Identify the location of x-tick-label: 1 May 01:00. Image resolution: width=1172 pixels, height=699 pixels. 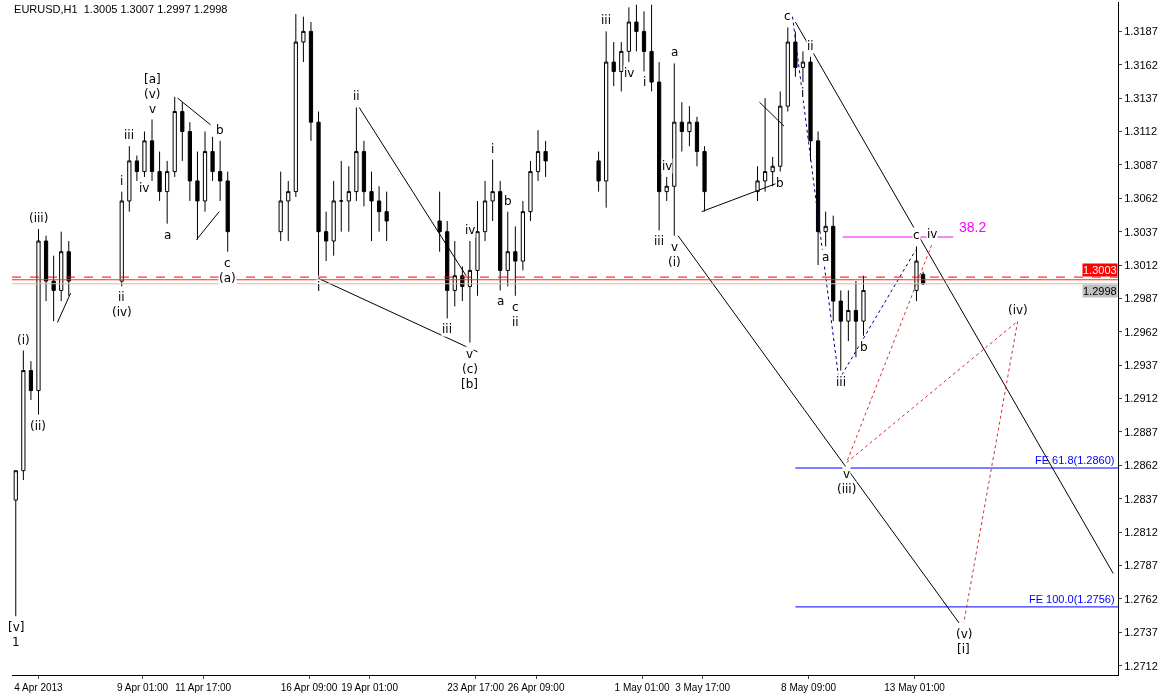
(642, 687).